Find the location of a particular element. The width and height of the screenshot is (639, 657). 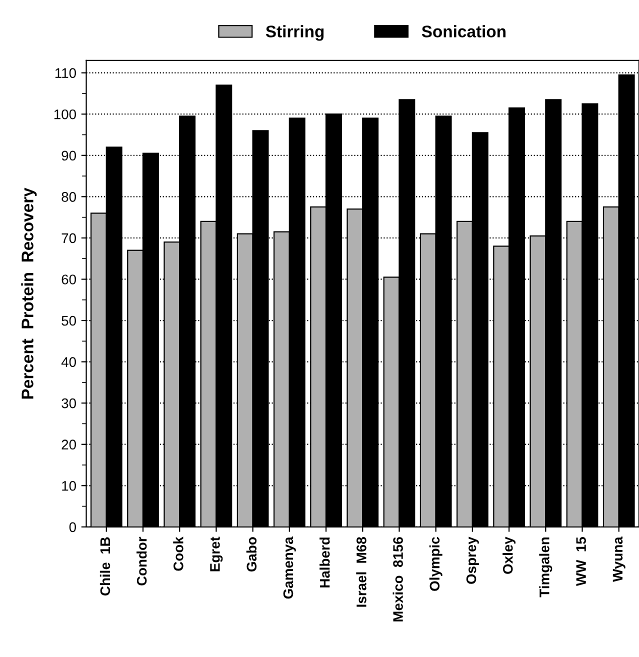

y-tick-label: 40 is located at coordinates (68, 362).